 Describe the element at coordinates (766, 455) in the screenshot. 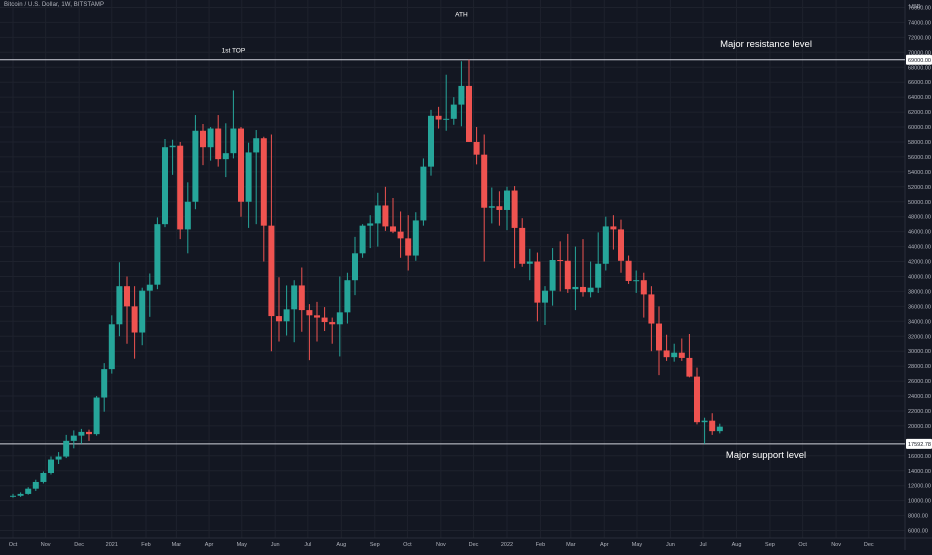

I see `level-label: Major support level` at that location.